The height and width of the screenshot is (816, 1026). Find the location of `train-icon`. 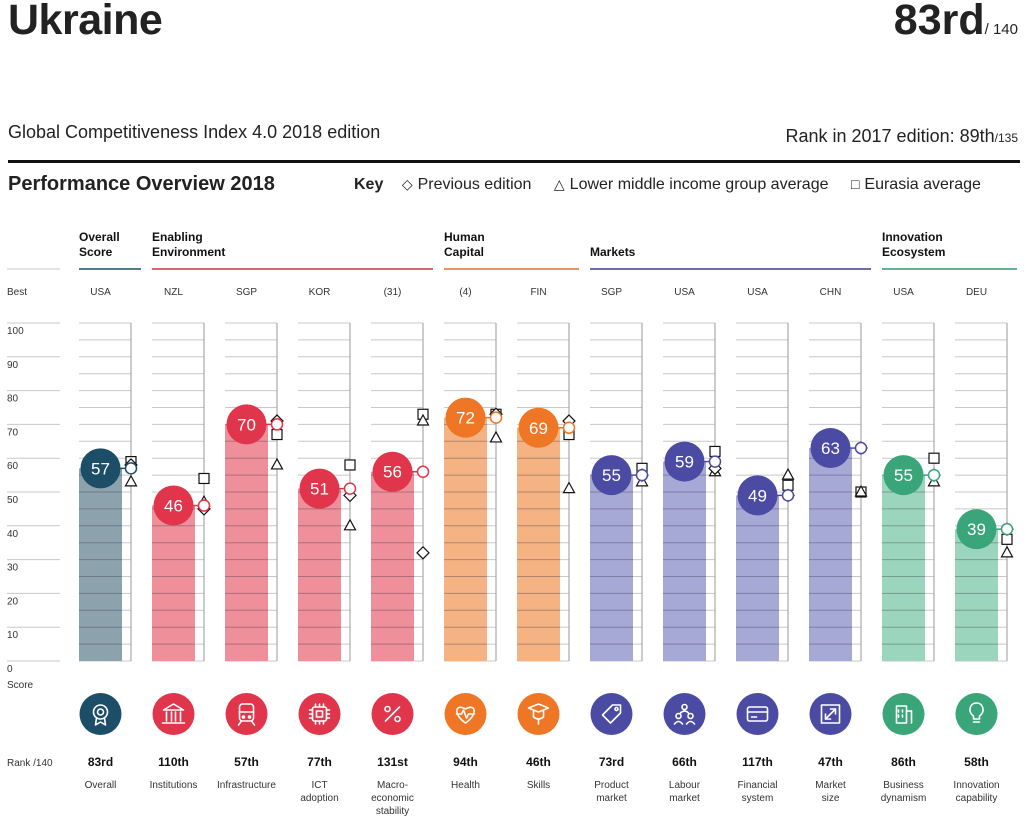

train-icon is located at coordinates (246, 714).